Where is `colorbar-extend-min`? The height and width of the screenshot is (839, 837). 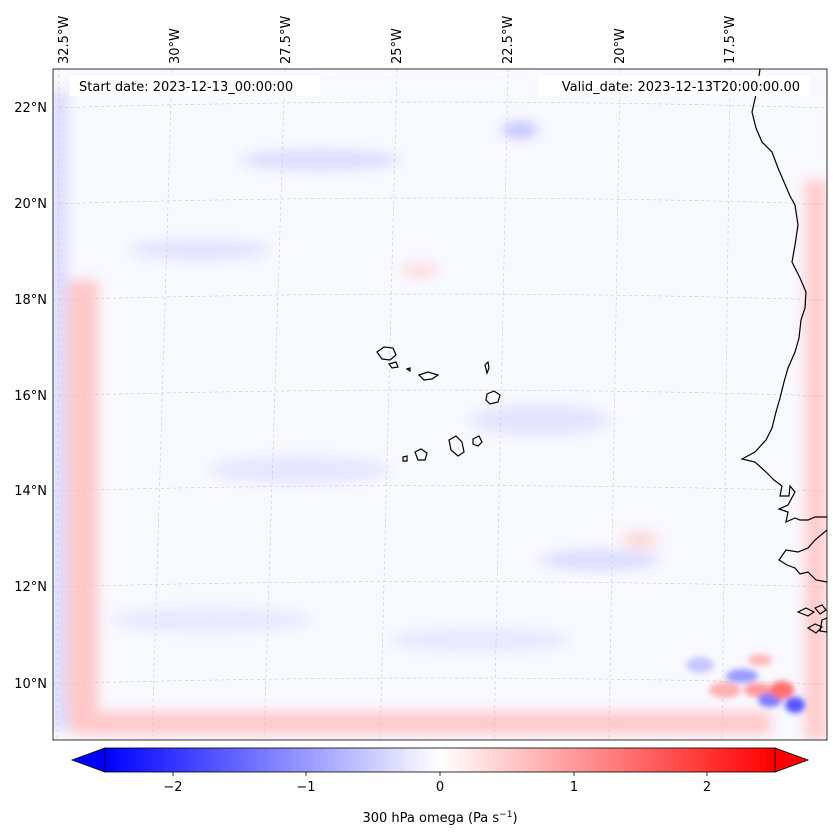 colorbar-extend-min is located at coordinates (88, 760).